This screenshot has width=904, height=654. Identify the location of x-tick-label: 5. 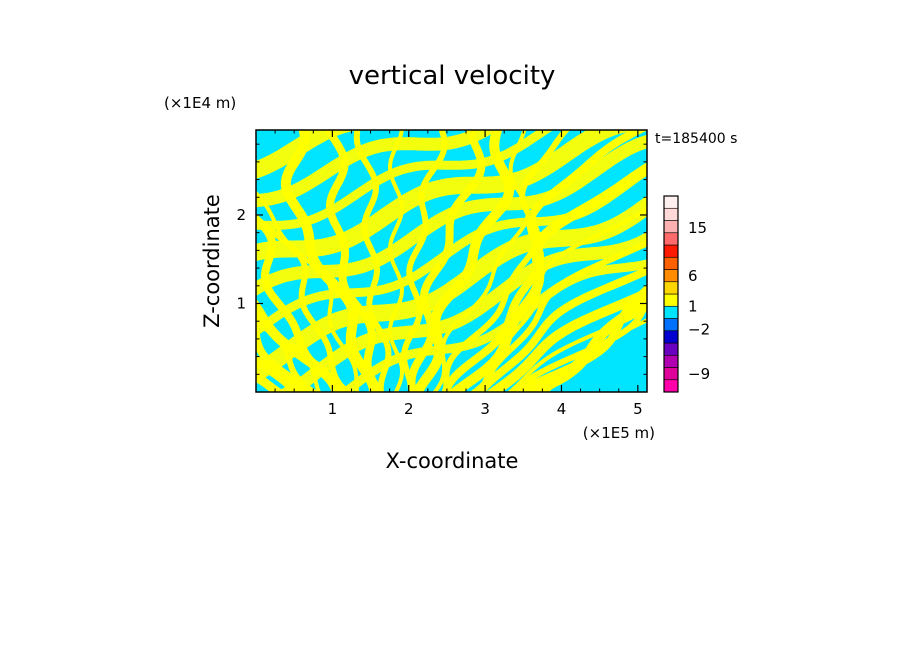
(638, 409).